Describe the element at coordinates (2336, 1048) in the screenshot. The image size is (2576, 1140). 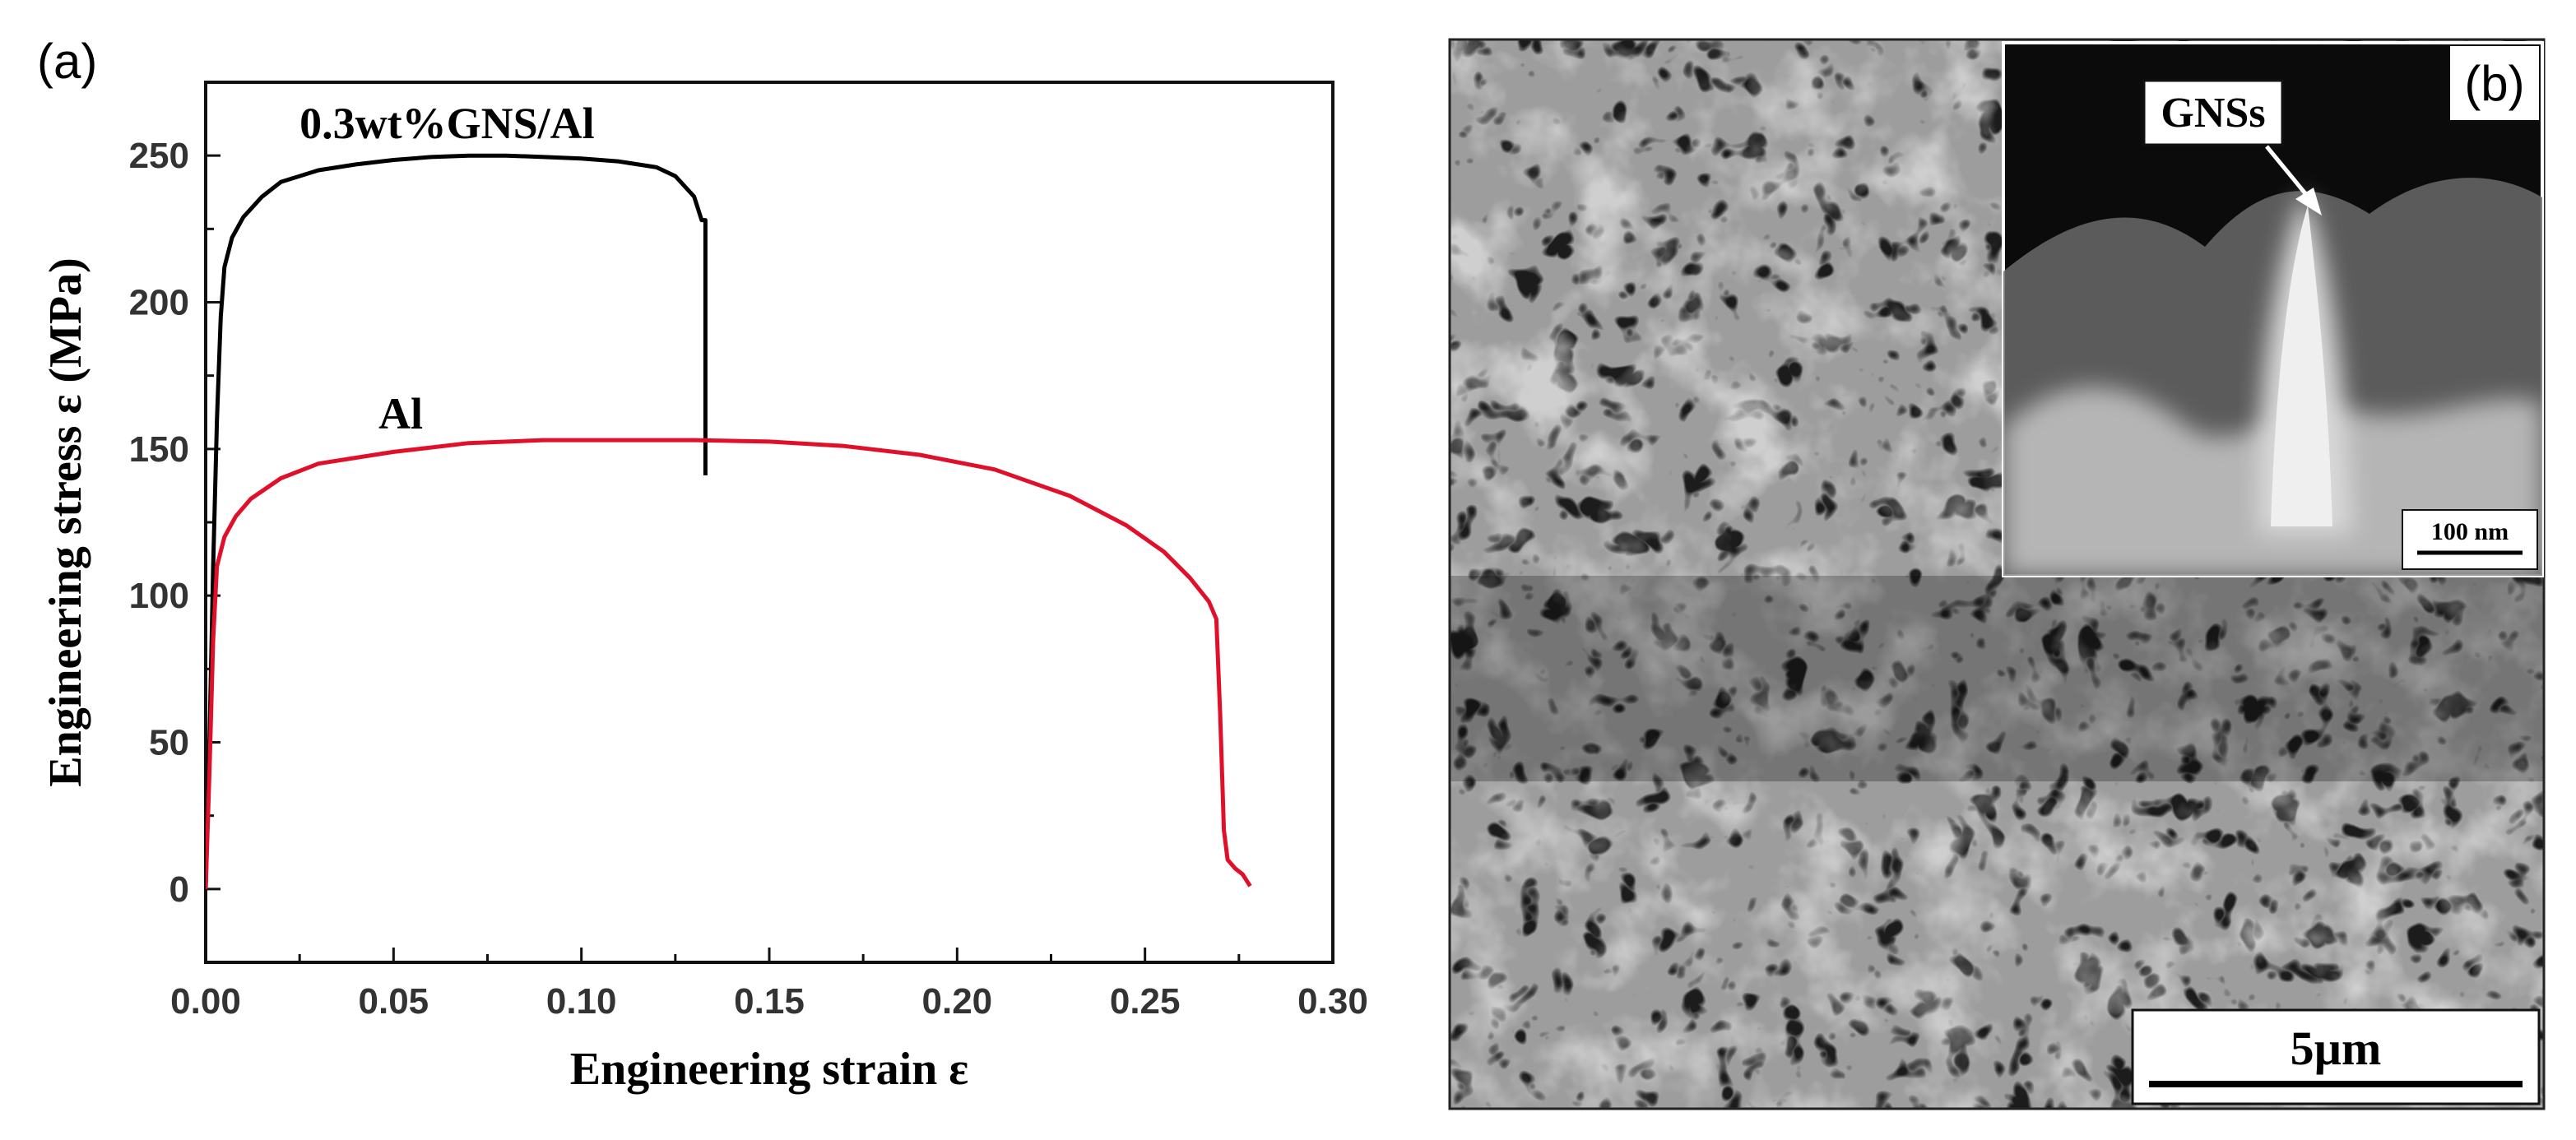
I see `scale-bar-label: 5µm` at that location.